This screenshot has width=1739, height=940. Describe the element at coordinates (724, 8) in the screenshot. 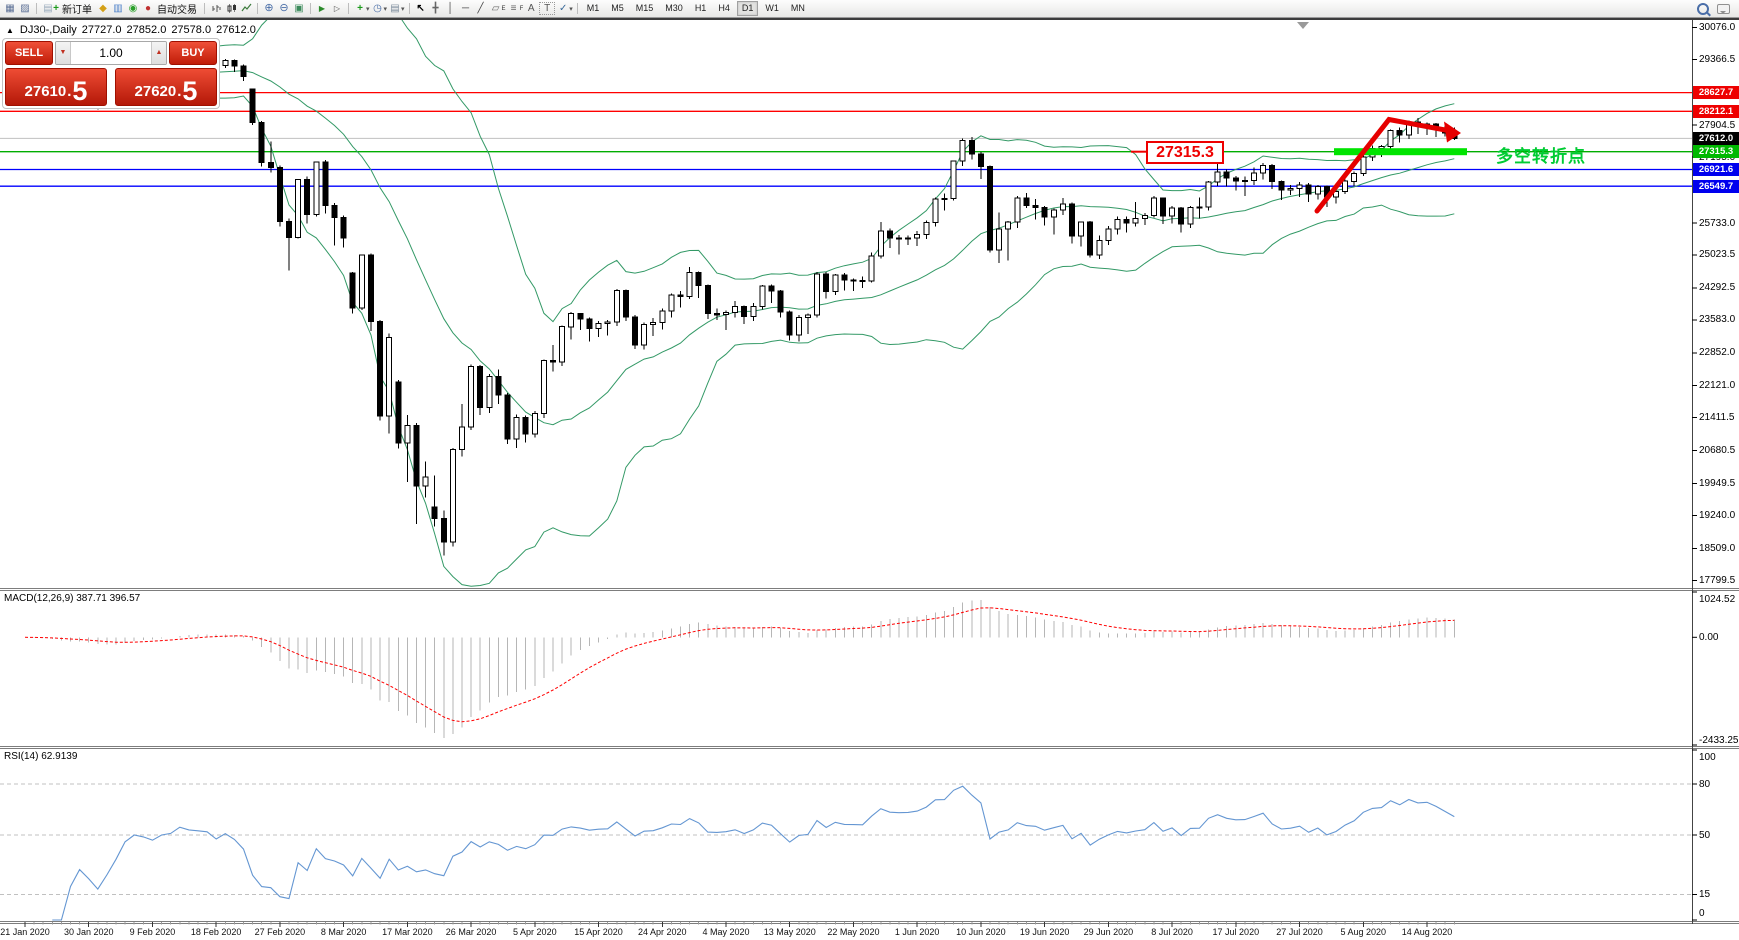

I see `timeframe-button-h4: H4` at that location.